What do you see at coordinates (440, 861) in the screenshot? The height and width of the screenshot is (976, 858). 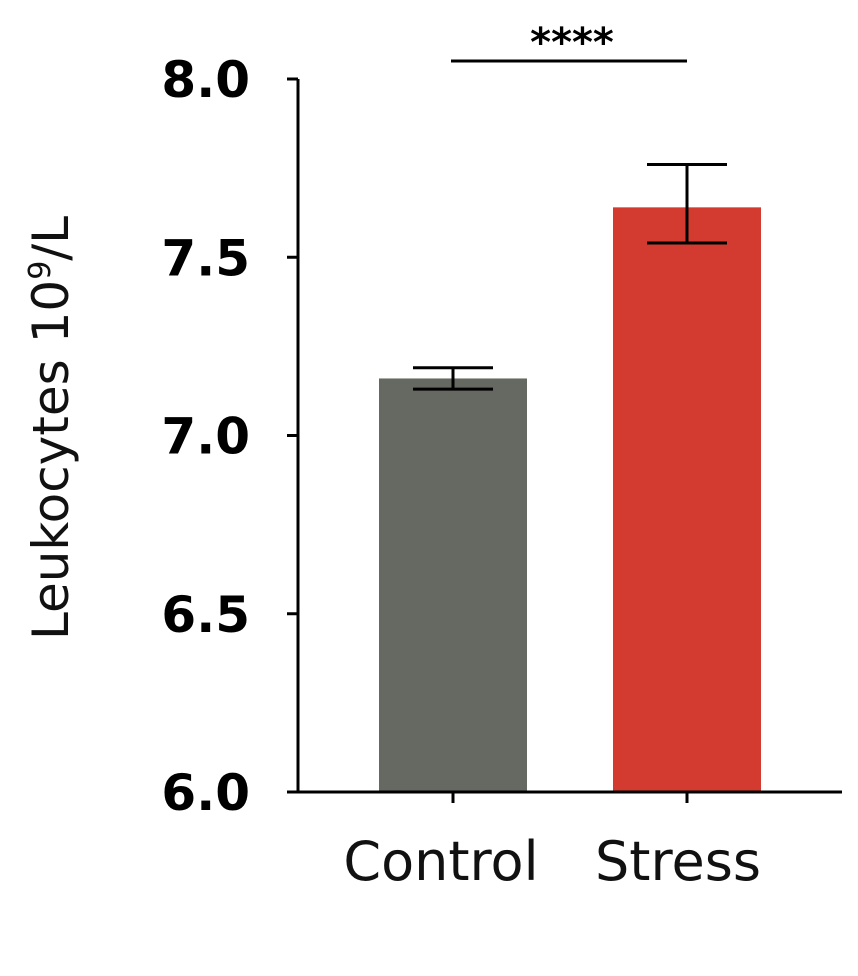 I see `x-tick-label-control: Control` at bounding box center [440, 861].